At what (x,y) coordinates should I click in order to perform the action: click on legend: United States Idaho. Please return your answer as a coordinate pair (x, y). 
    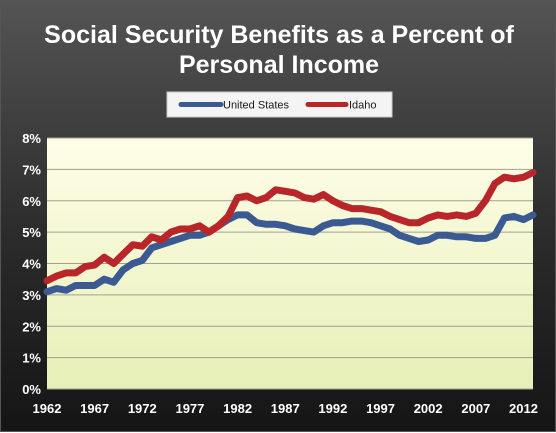
    Looking at the image, I should click on (279, 104).